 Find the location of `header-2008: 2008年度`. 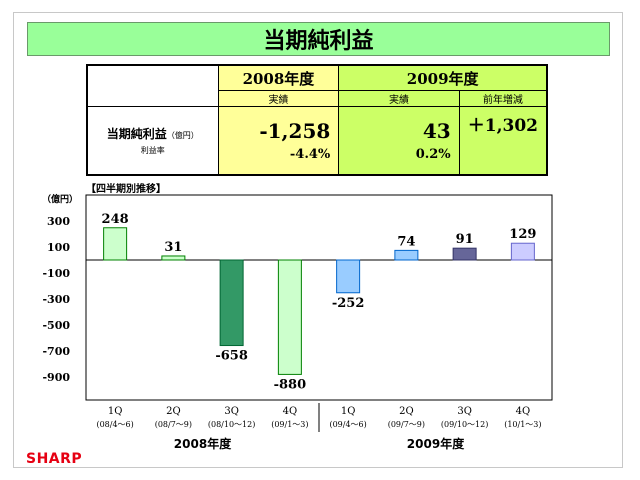

header-2008: 2008年度 is located at coordinates (278, 77).